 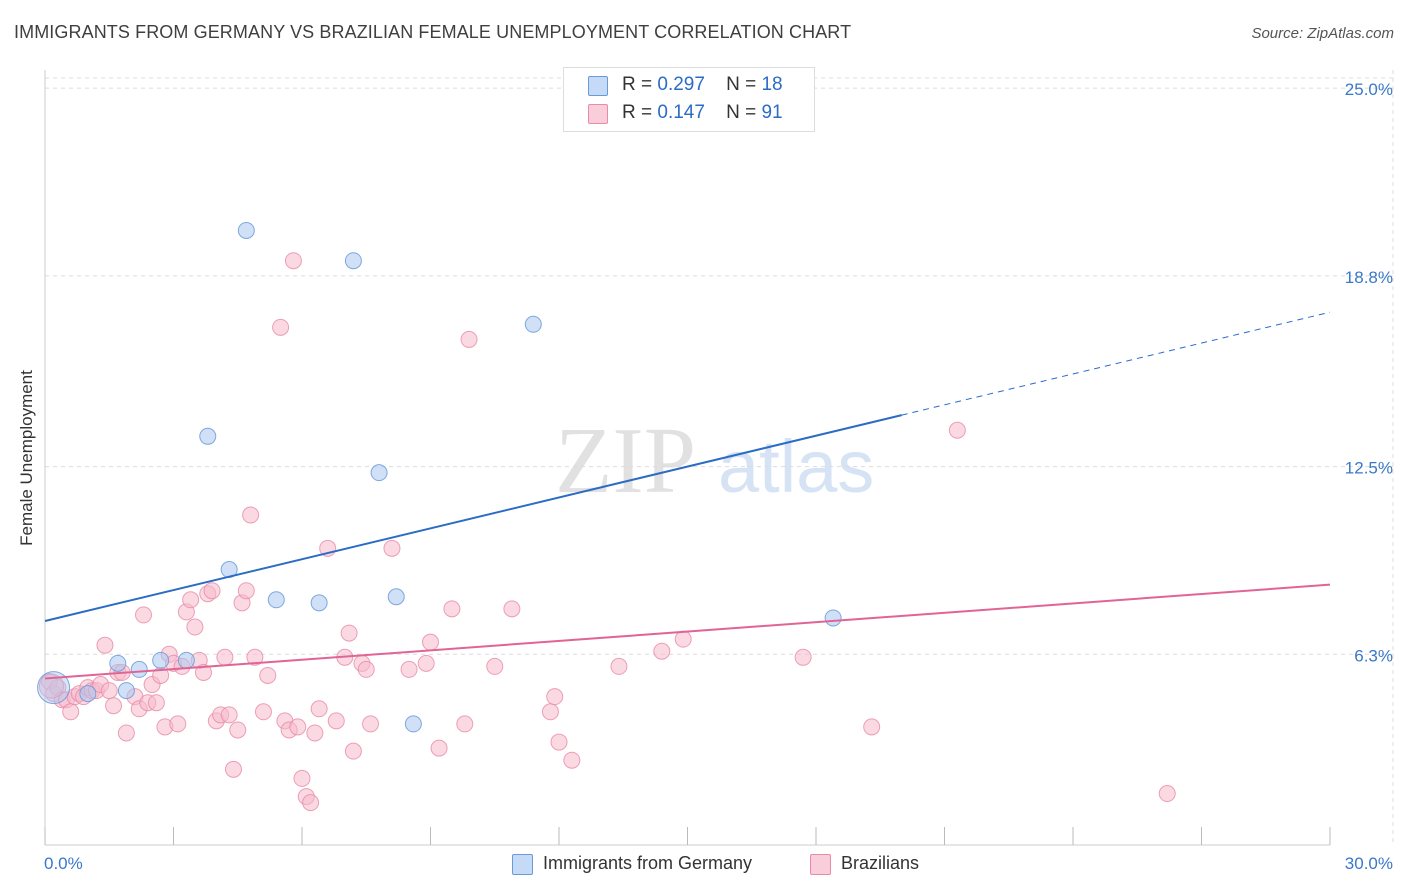 What do you see at coordinates (473, 518) in the screenshot?
I see `germany-trend-line` at bounding box center [473, 518].